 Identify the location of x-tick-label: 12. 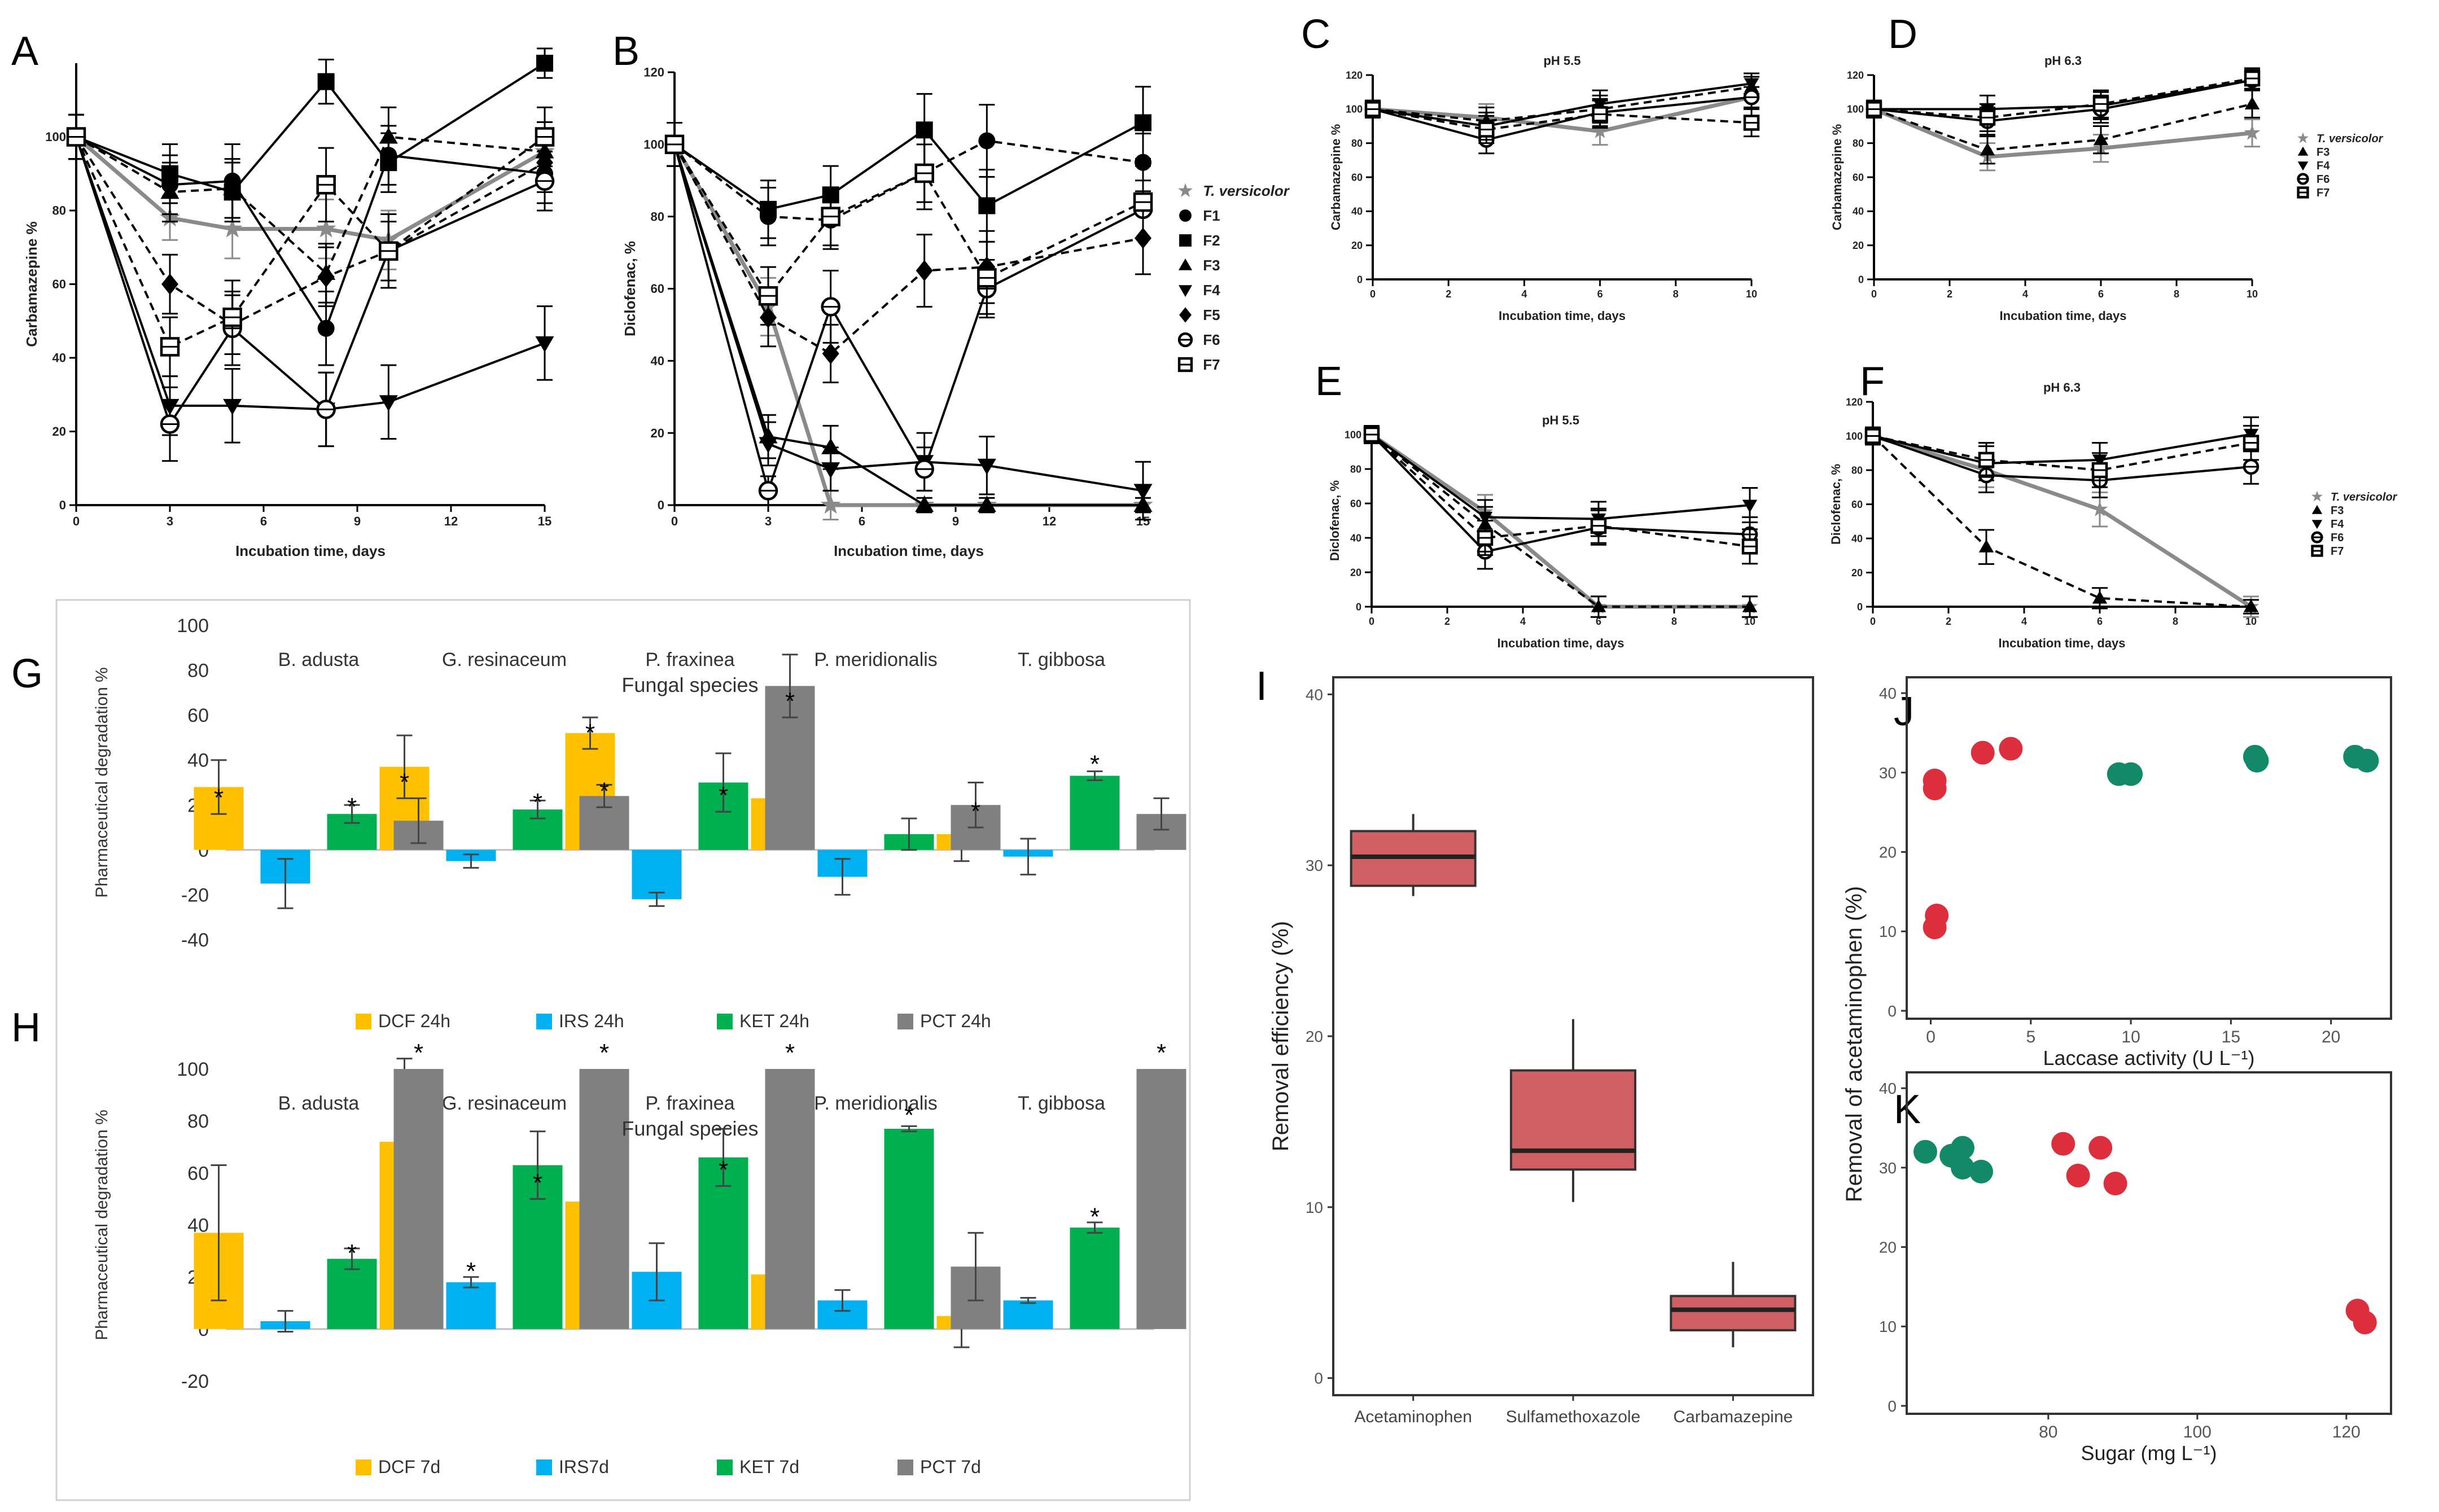
(1049, 521).